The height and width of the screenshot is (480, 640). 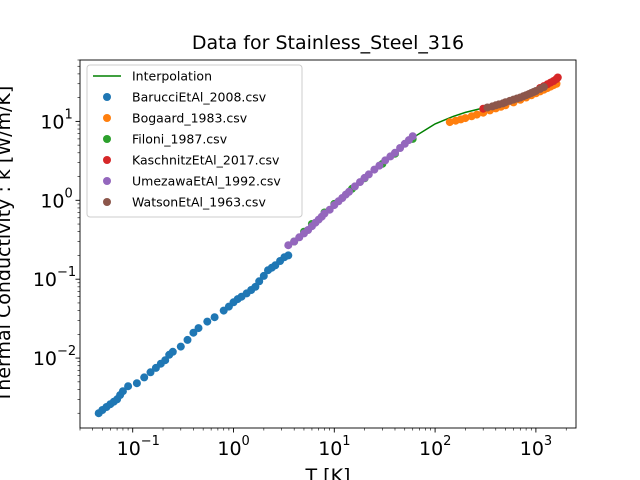 What do you see at coordinates (328, 472) in the screenshot?
I see `x-axis-label: T [K]` at bounding box center [328, 472].